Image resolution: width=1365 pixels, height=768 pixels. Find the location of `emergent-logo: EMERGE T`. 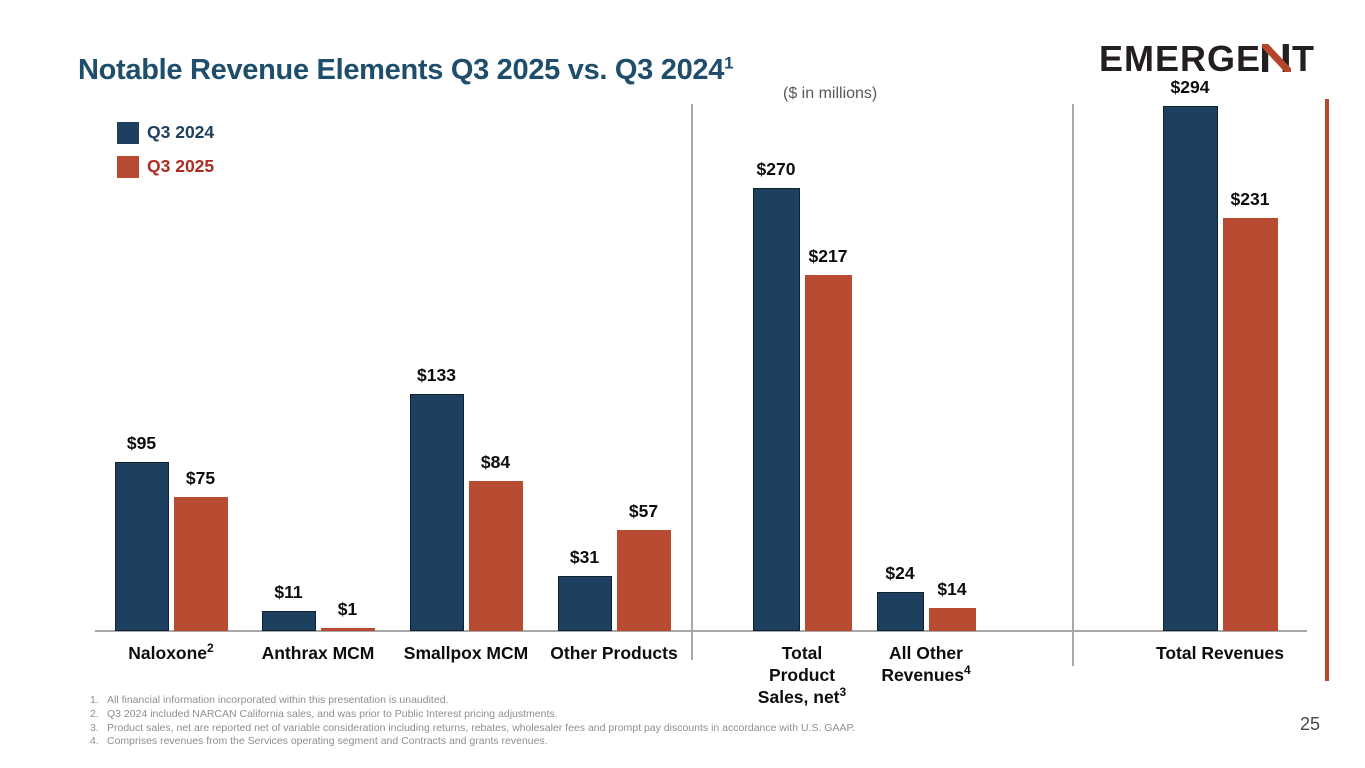

emergent-logo: EMERGE T is located at coordinates (1207, 59).